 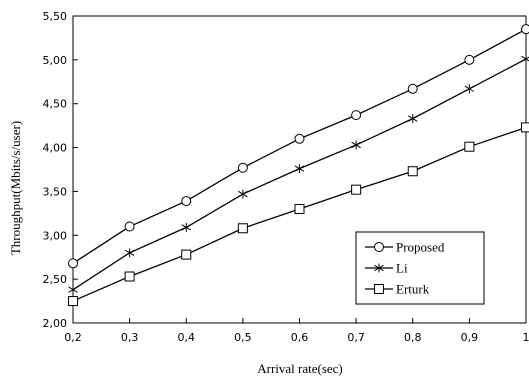 I want to click on x-tick-label: 0,8, so click(x=413, y=337).